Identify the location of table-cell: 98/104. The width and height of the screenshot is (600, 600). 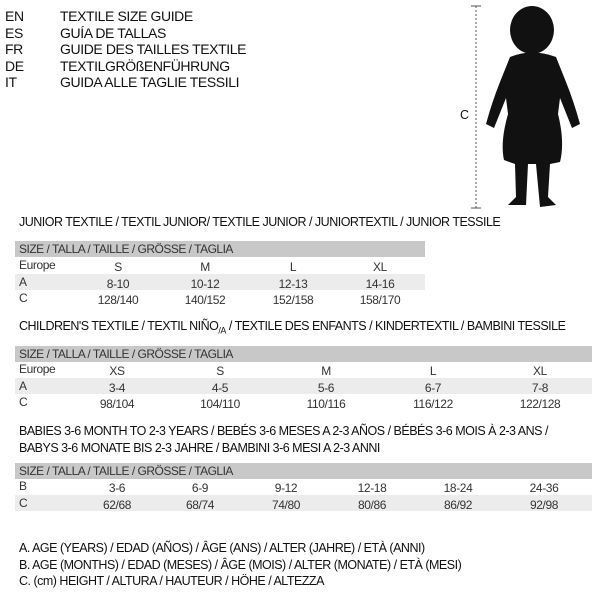
(117, 404).